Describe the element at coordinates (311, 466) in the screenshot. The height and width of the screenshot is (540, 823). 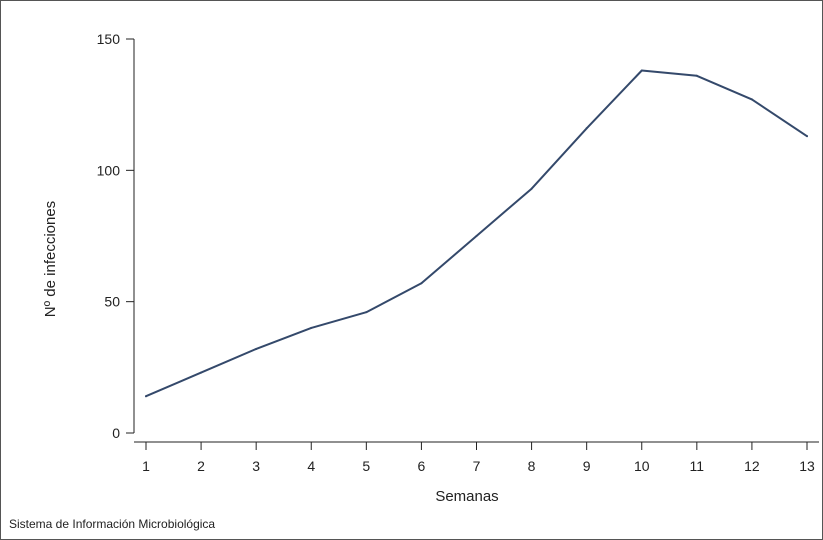
I see `x-tick-label: 4` at that location.